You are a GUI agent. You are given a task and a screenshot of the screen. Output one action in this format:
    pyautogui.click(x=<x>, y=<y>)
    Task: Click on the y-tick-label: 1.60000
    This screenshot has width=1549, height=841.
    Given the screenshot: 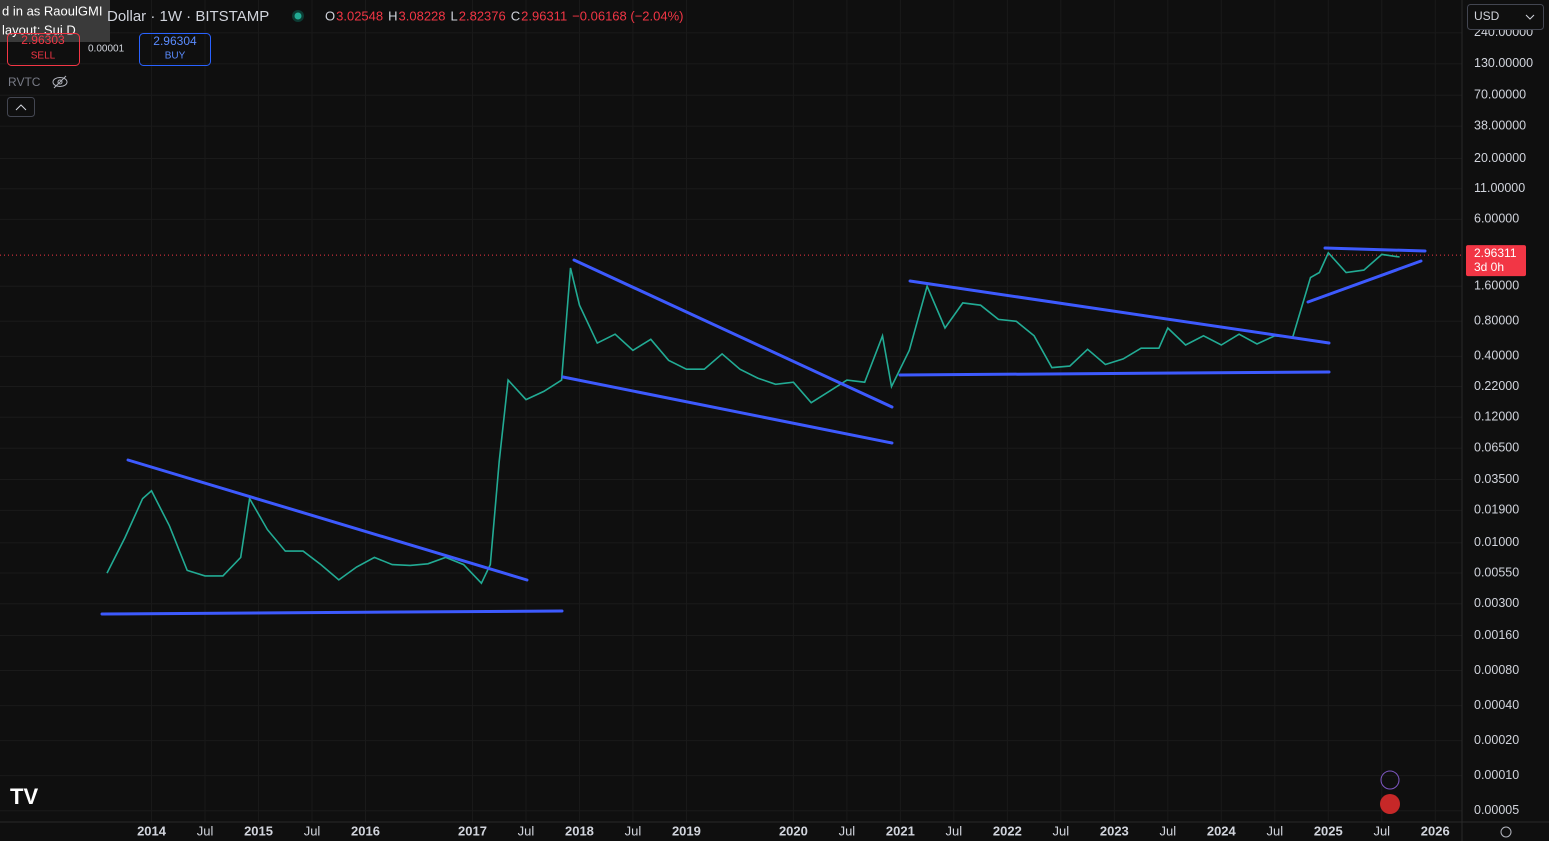 What is the action you would take?
    pyautogui.click(x=1496, y=286)
    